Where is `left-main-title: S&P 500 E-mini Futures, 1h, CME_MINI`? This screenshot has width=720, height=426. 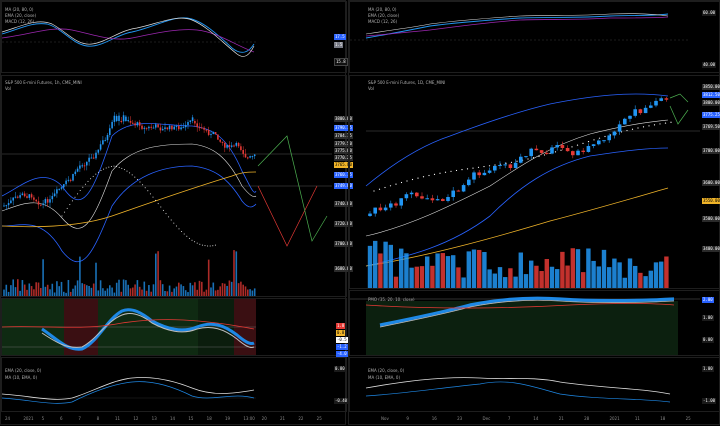 left-main-title: S&P 500 E-mini Futures, 1h, CME_MINI is located at coordinates (43, 82).